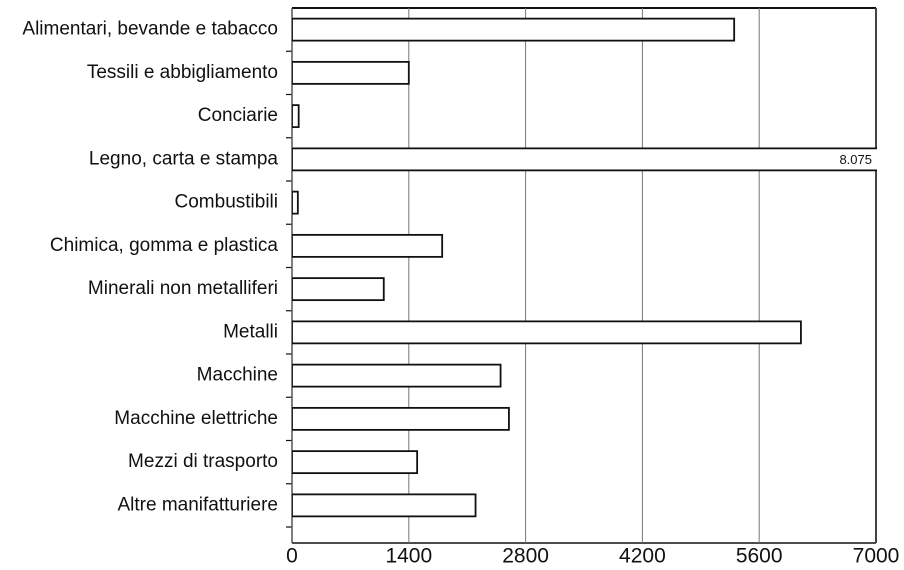 The image size is (904, 570). What do you see at coordinates (759, 556) in the screenshot?
I see `x-tick-label: 5600` at bounding box center [759, 556].